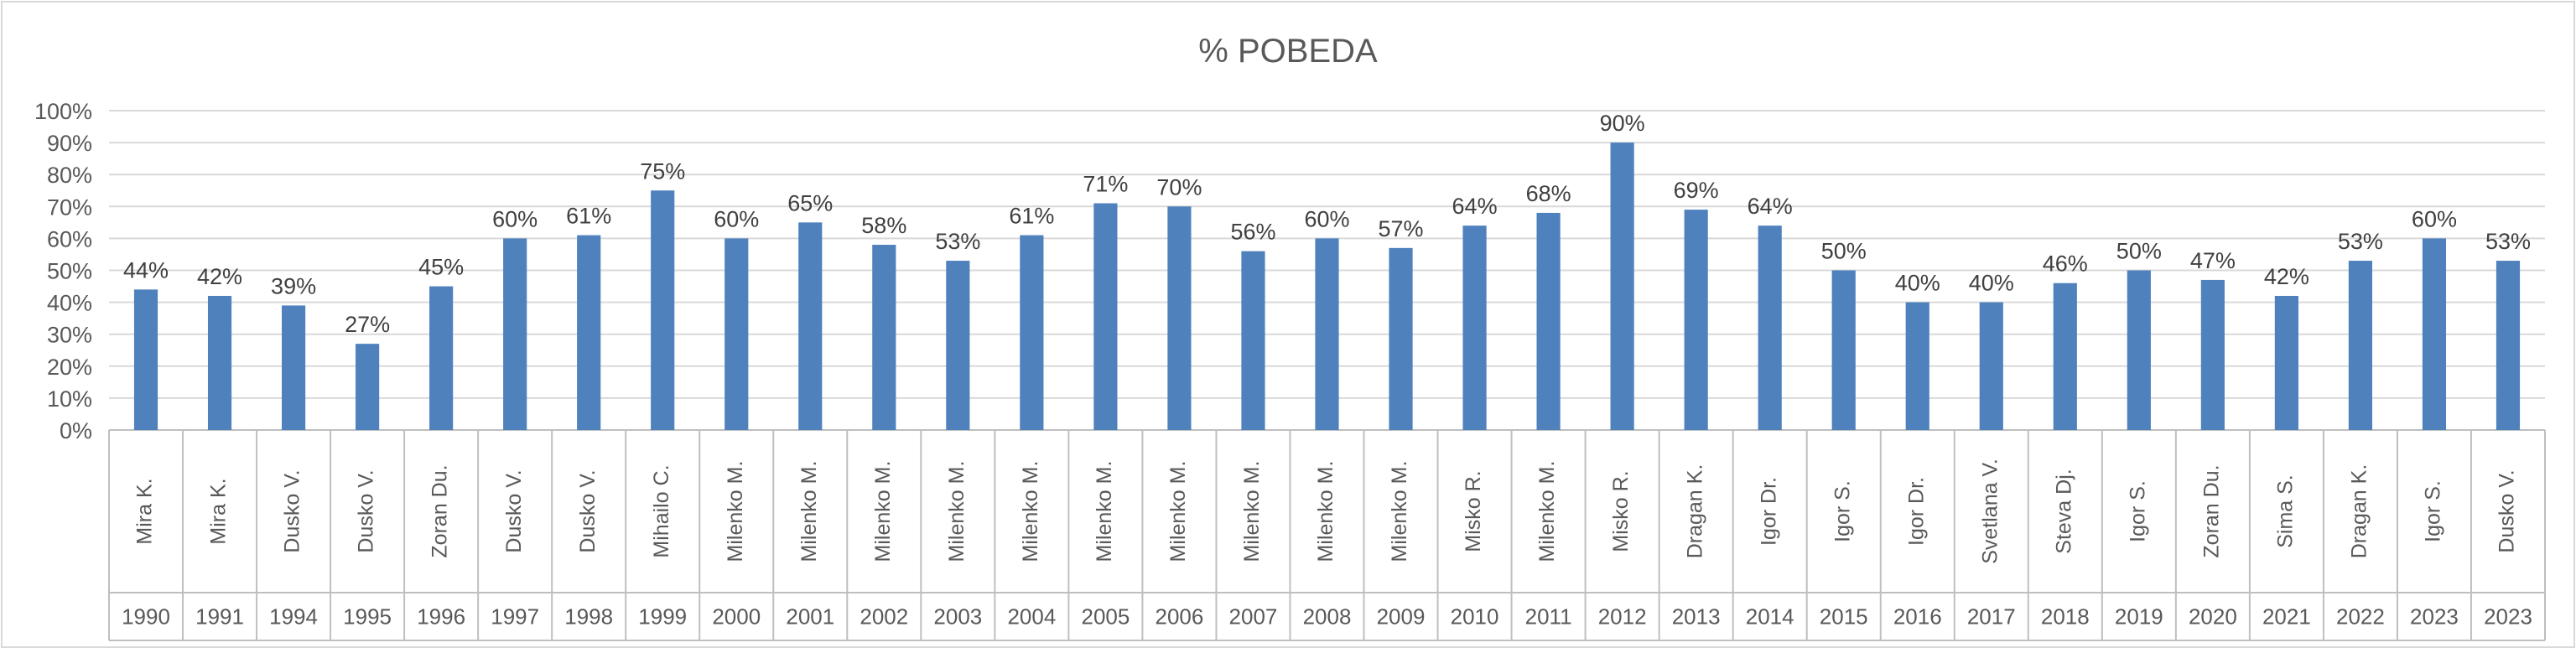 The height and width of the screenshot is (653, 2576). What do you see at coordinates (367, 325) in the screenshot?
I see `data-label: 27%` at bounding box center [367, 325].